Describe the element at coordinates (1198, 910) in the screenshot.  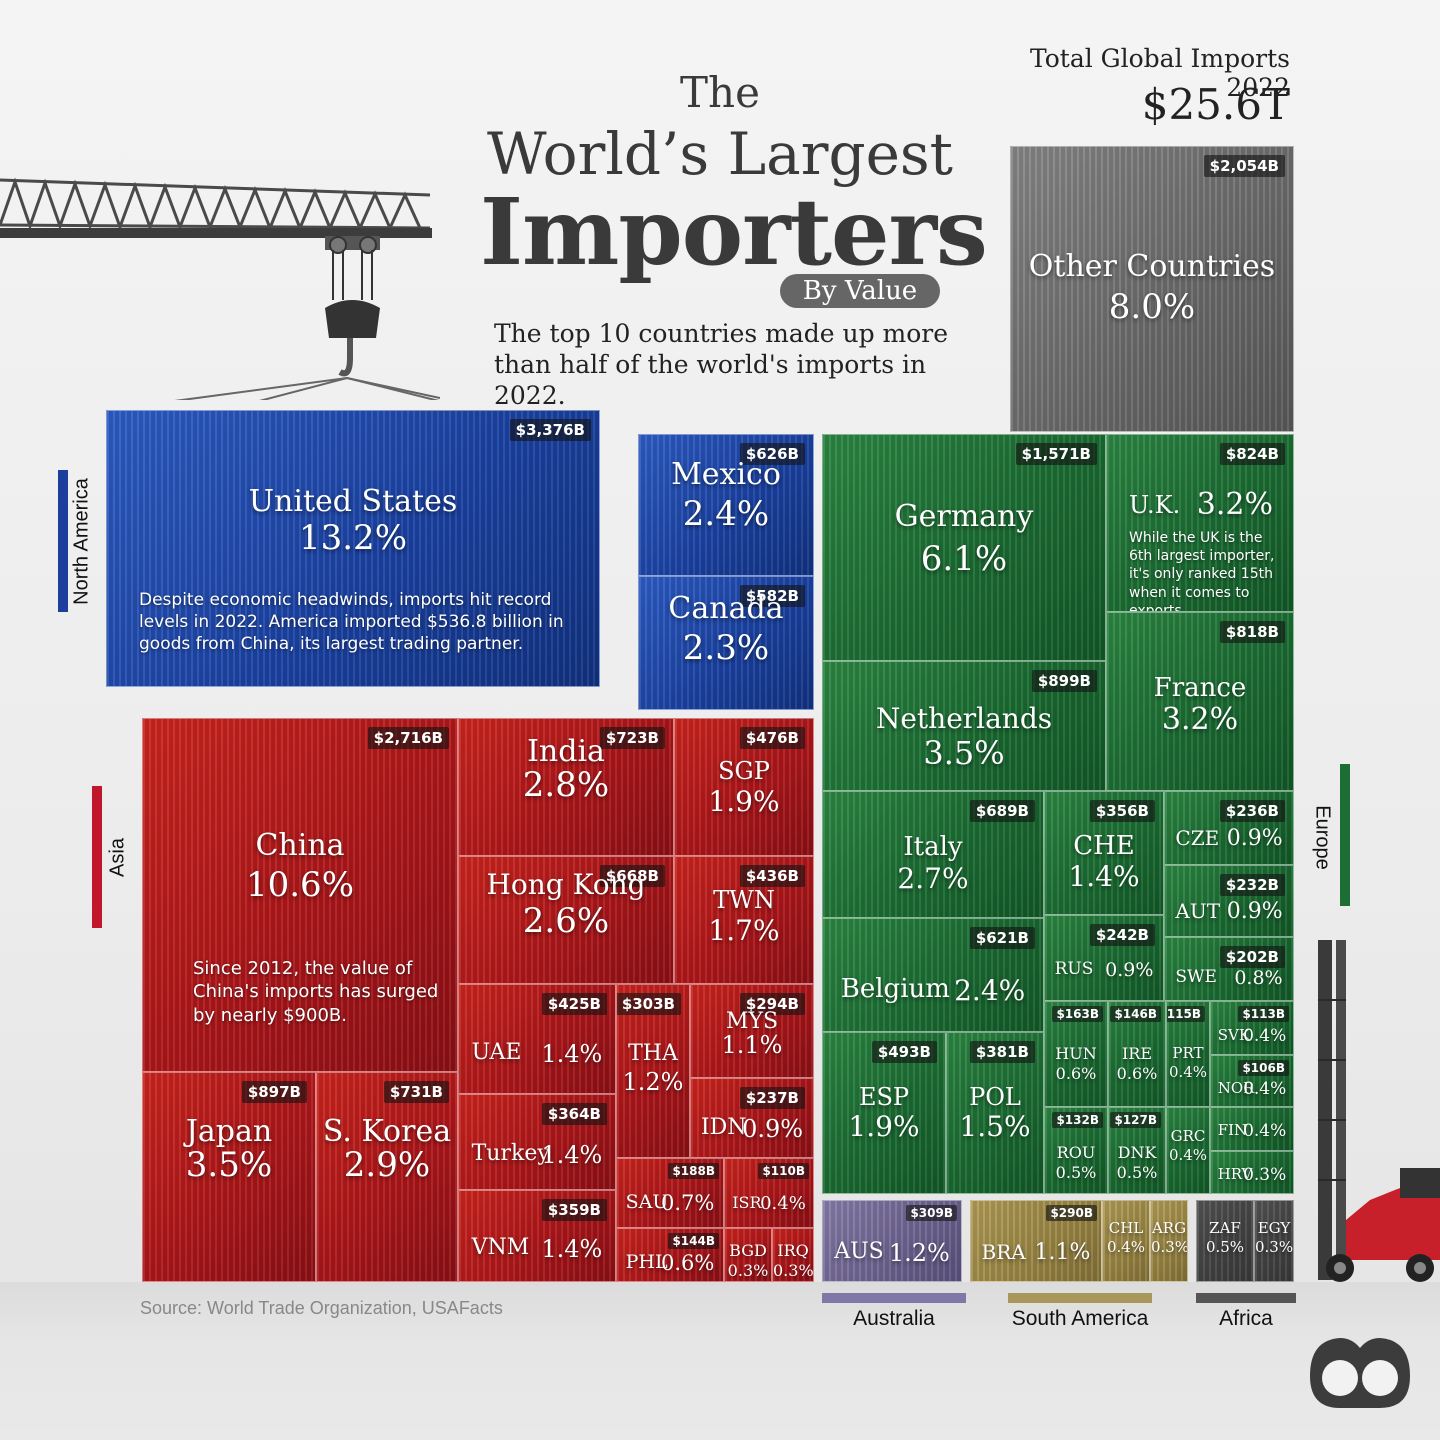
I see `country-name: AUT` at that location.